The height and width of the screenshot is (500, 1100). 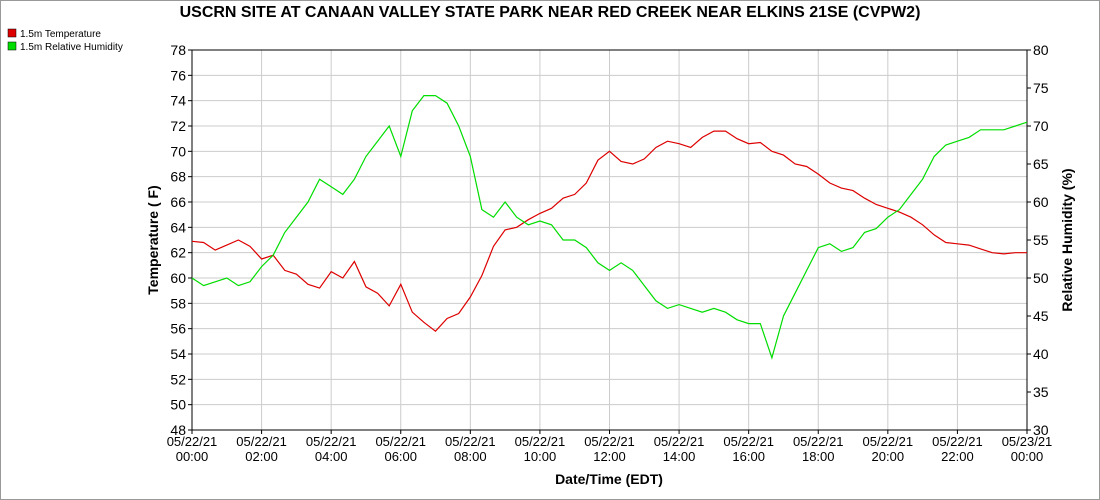 I want to click on x-tick-label: 05/22/21 00:00, so click(x=192, y=449).